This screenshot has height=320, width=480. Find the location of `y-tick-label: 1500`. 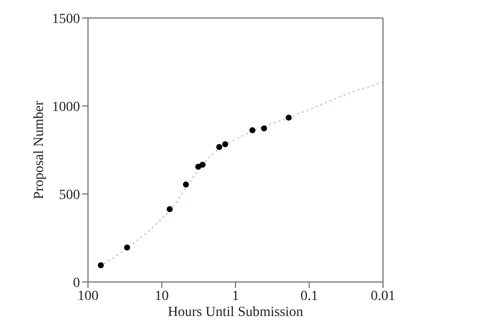

y-tick-label: 1500 is located at coordinates (66, 19).